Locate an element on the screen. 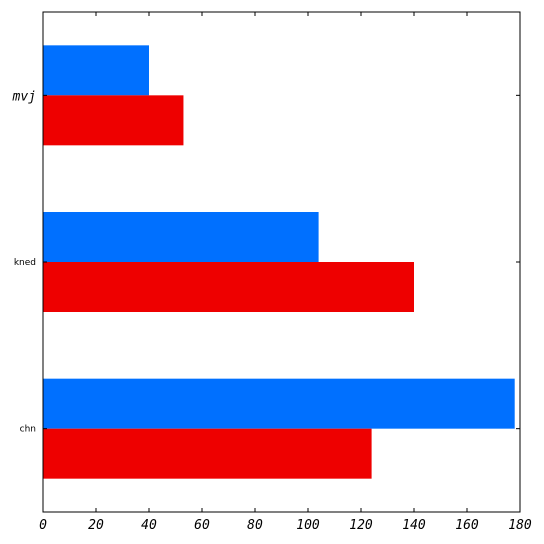 The width and height of the screenshot is (544, 544). x-tick-label-180: 180 is located at coordinates (520, 525).